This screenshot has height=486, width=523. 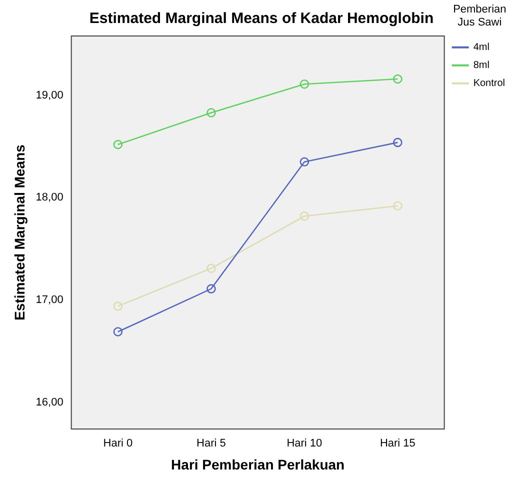 I want to click on y-tick-label: 18,00, so click(x=50, y=198).